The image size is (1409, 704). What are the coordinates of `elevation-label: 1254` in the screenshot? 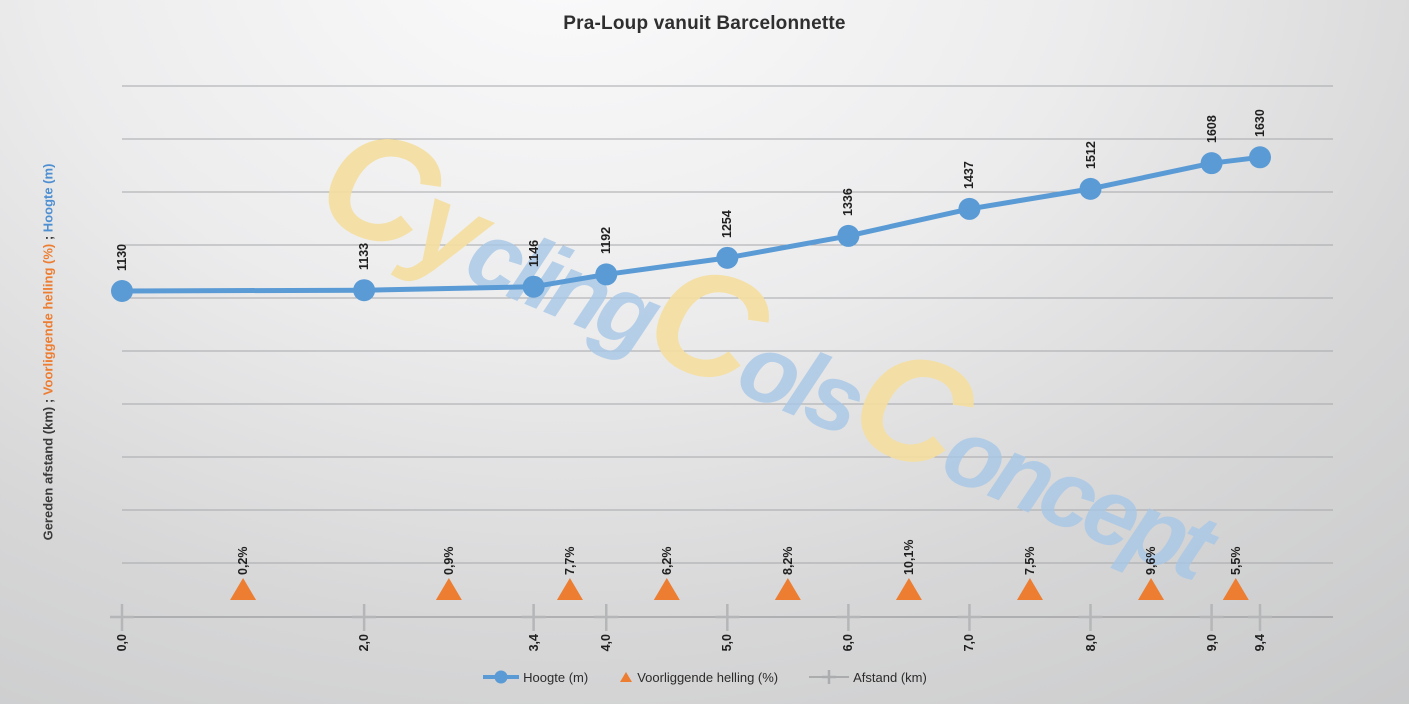 It's located at (727, 224).